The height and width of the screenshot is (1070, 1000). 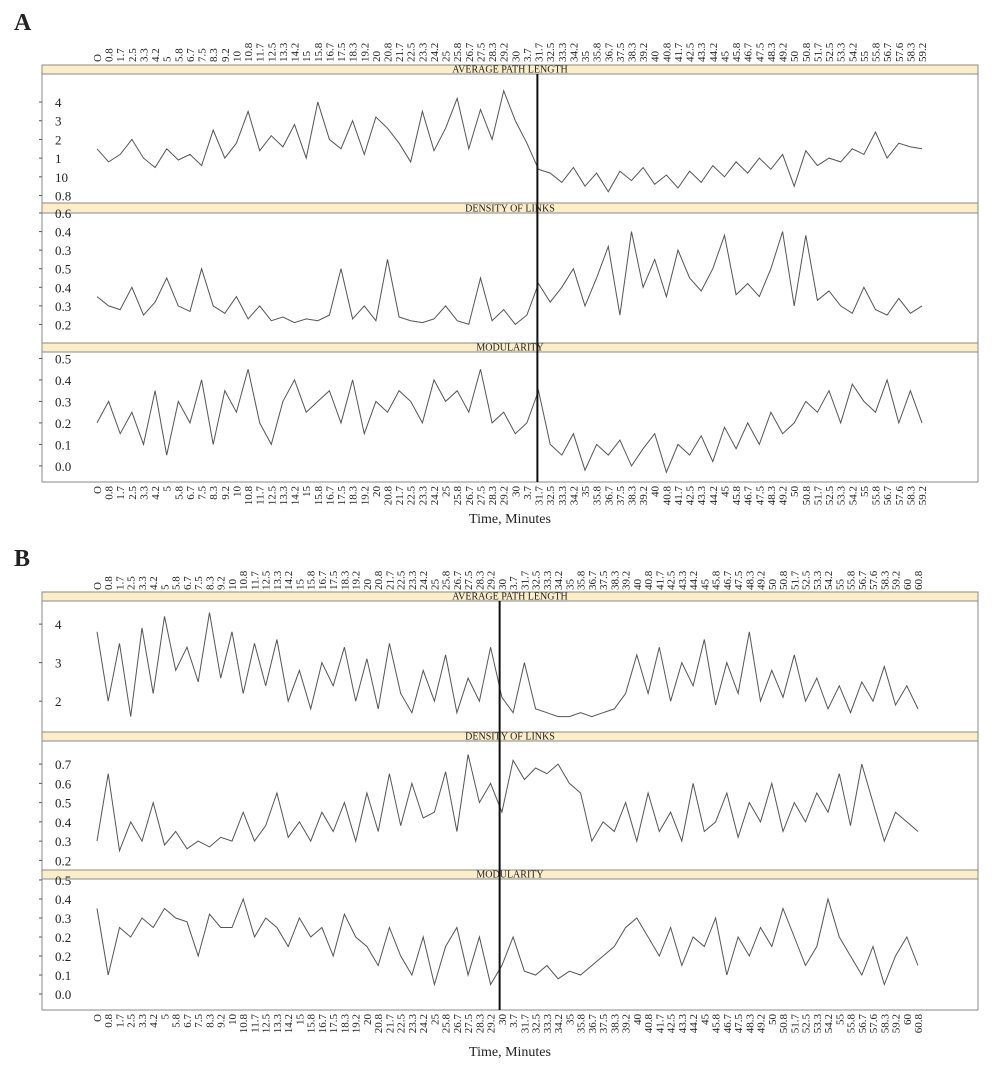 What do you see at coordinates (272, 52) in the screenshot?
I see `x-tick-label-top: 12.5` at bounding box center [272, 52].